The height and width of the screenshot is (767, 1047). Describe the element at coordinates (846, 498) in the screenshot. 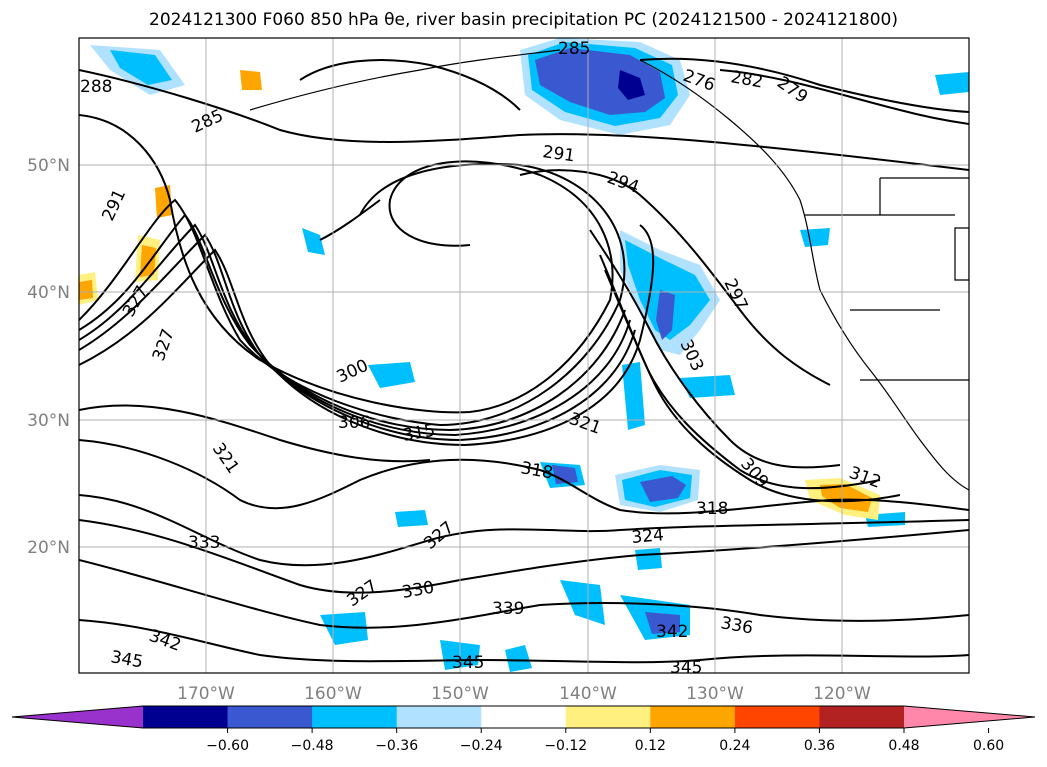

I see `precip-pos-1-core` at that location.